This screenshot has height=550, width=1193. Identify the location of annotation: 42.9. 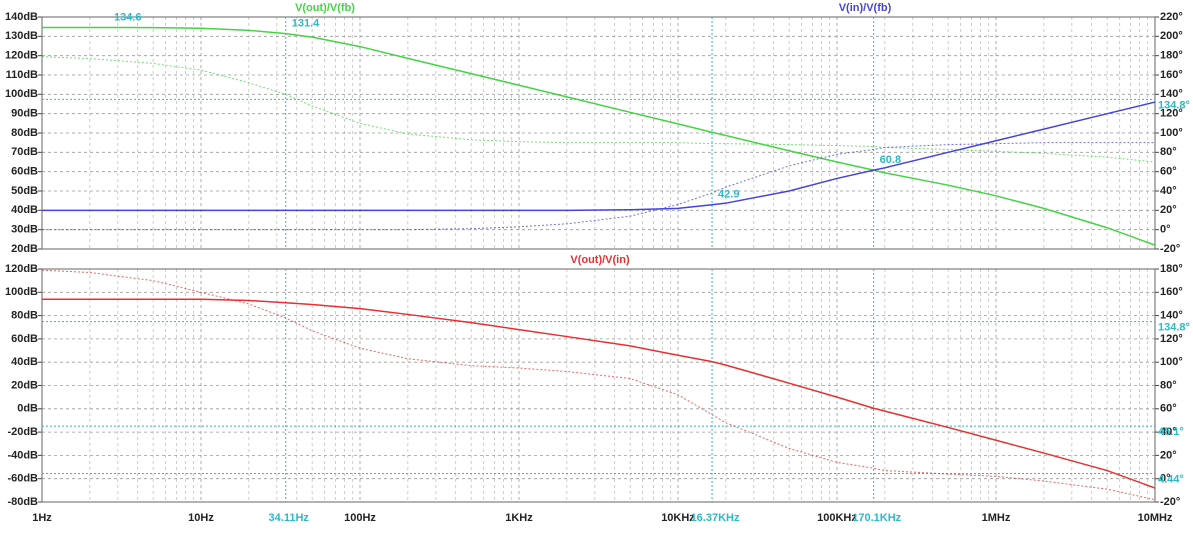
(728, 195).